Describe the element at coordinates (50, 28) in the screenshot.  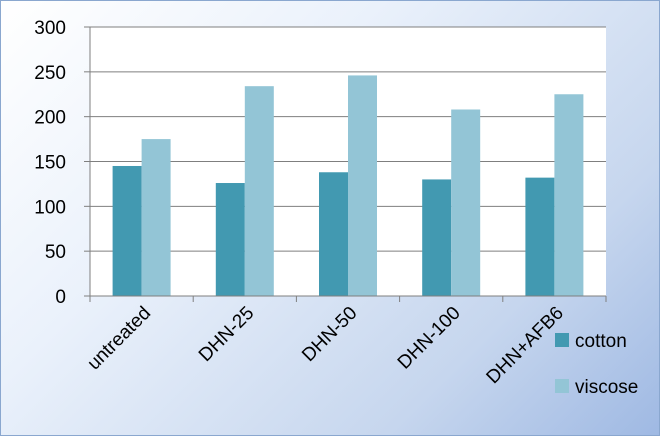
I see `y-tick-label: 300` at that location.